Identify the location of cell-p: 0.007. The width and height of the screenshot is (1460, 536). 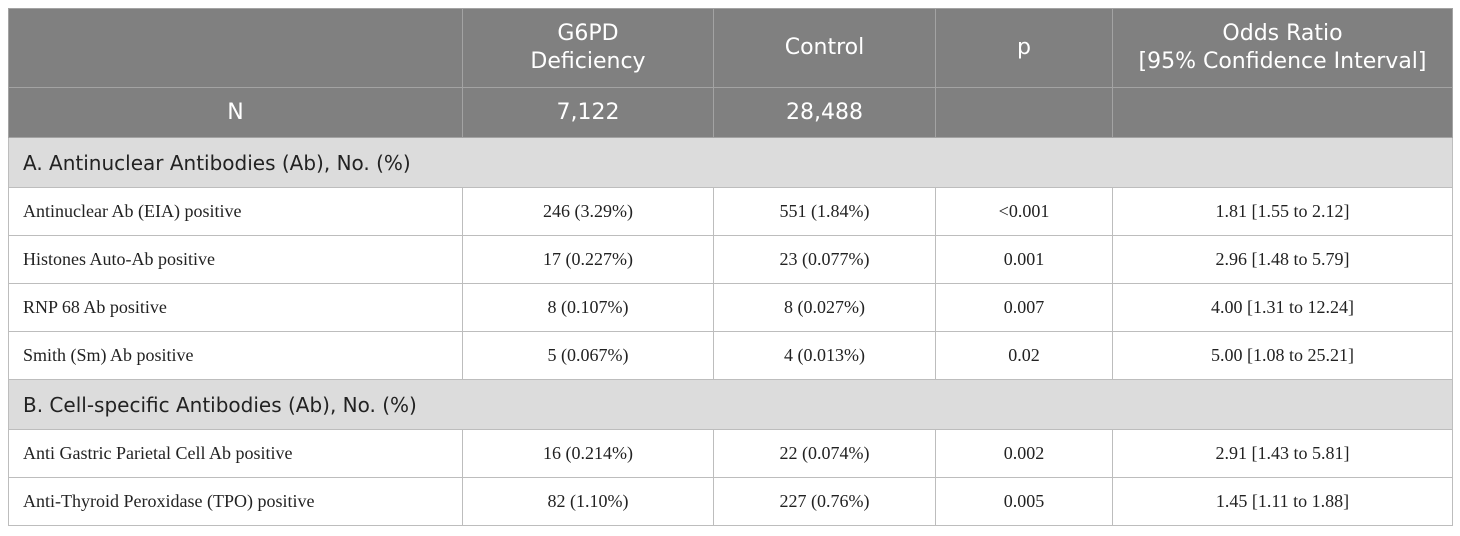
(1024, 307).